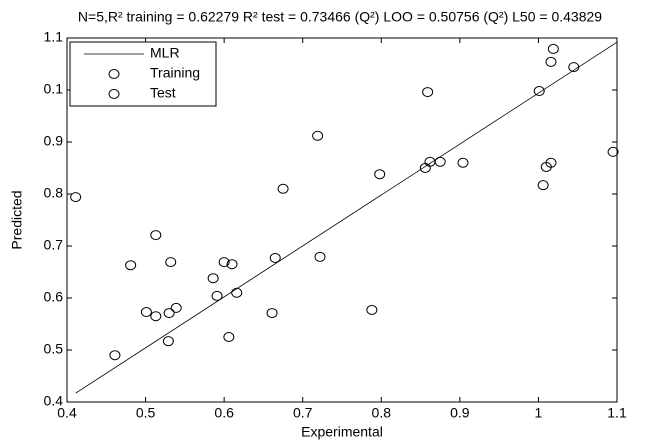 The width and height of the screenshot is (656, 442). What do you see at coordinates (67, 413) in the screenshot?
I see `x-tick-label: 0.4` at bounding box center [67, 413].